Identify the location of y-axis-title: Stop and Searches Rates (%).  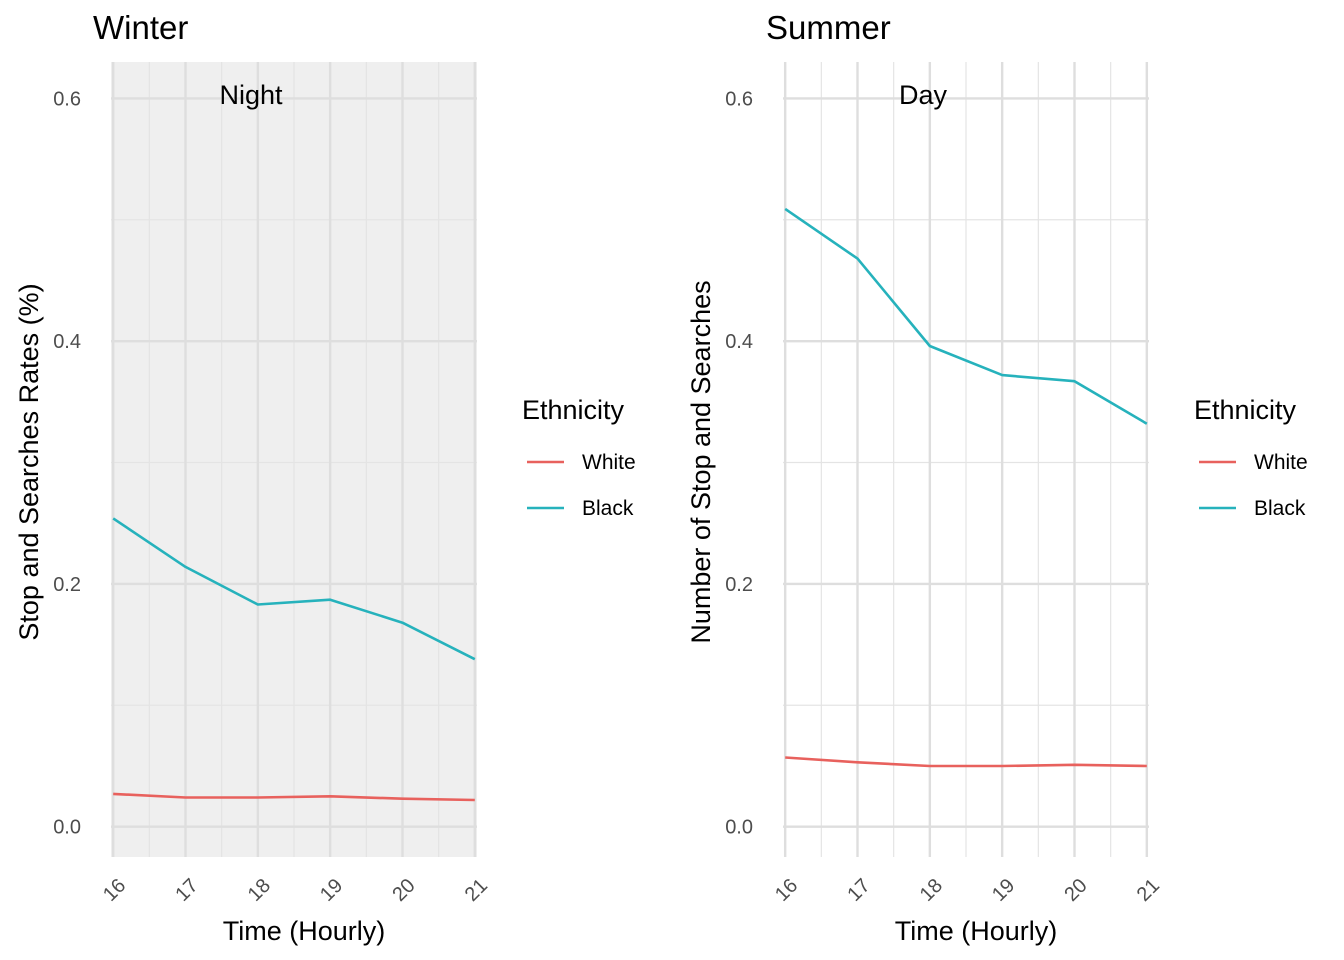
(29, 461).